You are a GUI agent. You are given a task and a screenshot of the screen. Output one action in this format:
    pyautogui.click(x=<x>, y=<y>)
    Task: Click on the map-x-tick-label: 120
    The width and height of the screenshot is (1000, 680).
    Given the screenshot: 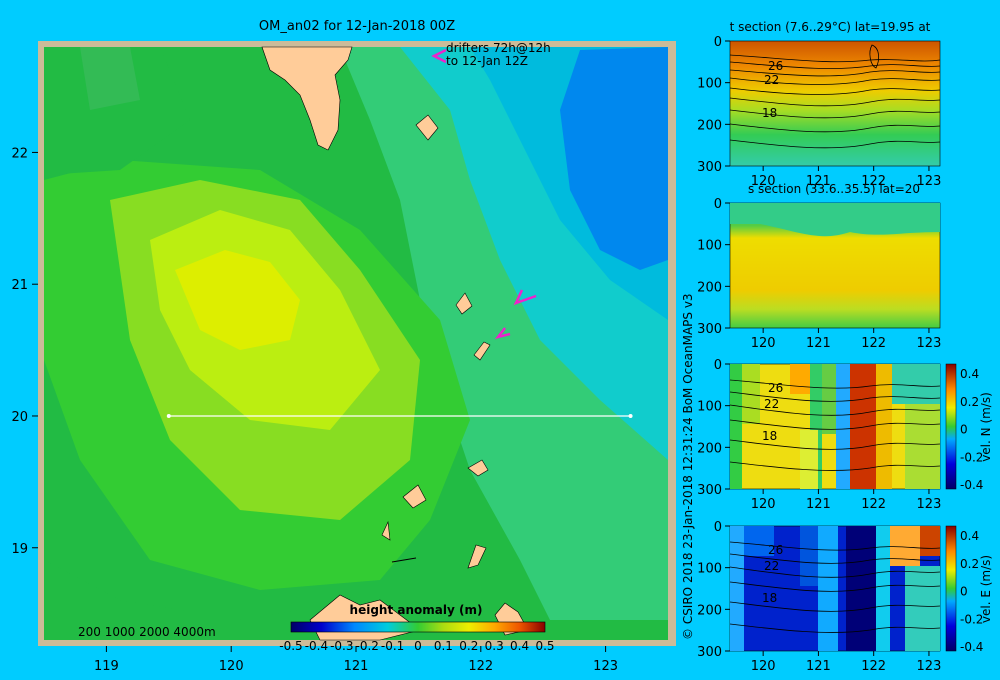 What is the action you would take?
    pyautogui.click(x=231, y=666)
    